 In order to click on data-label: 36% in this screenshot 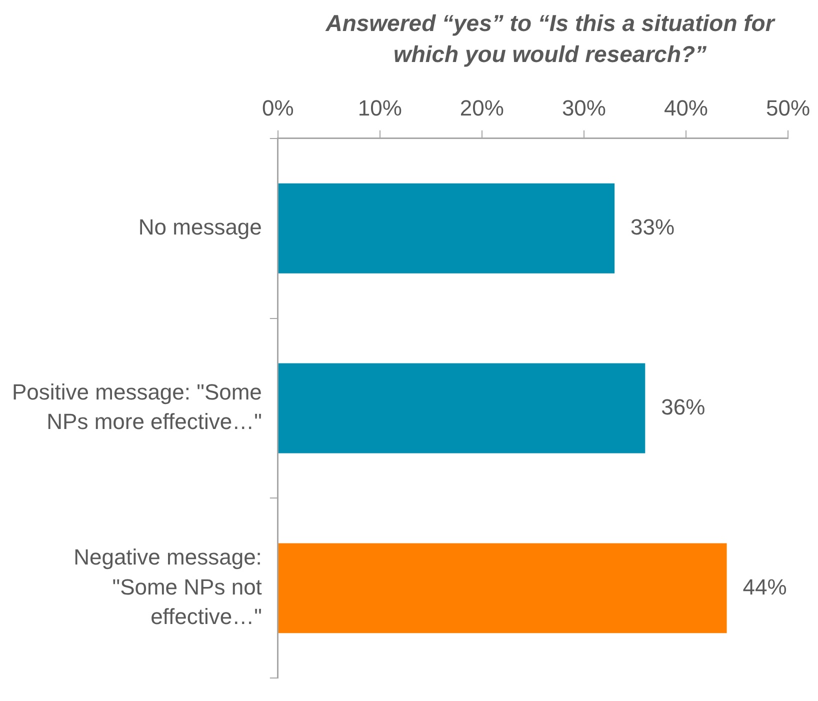, I will do `click(683, 407)`.